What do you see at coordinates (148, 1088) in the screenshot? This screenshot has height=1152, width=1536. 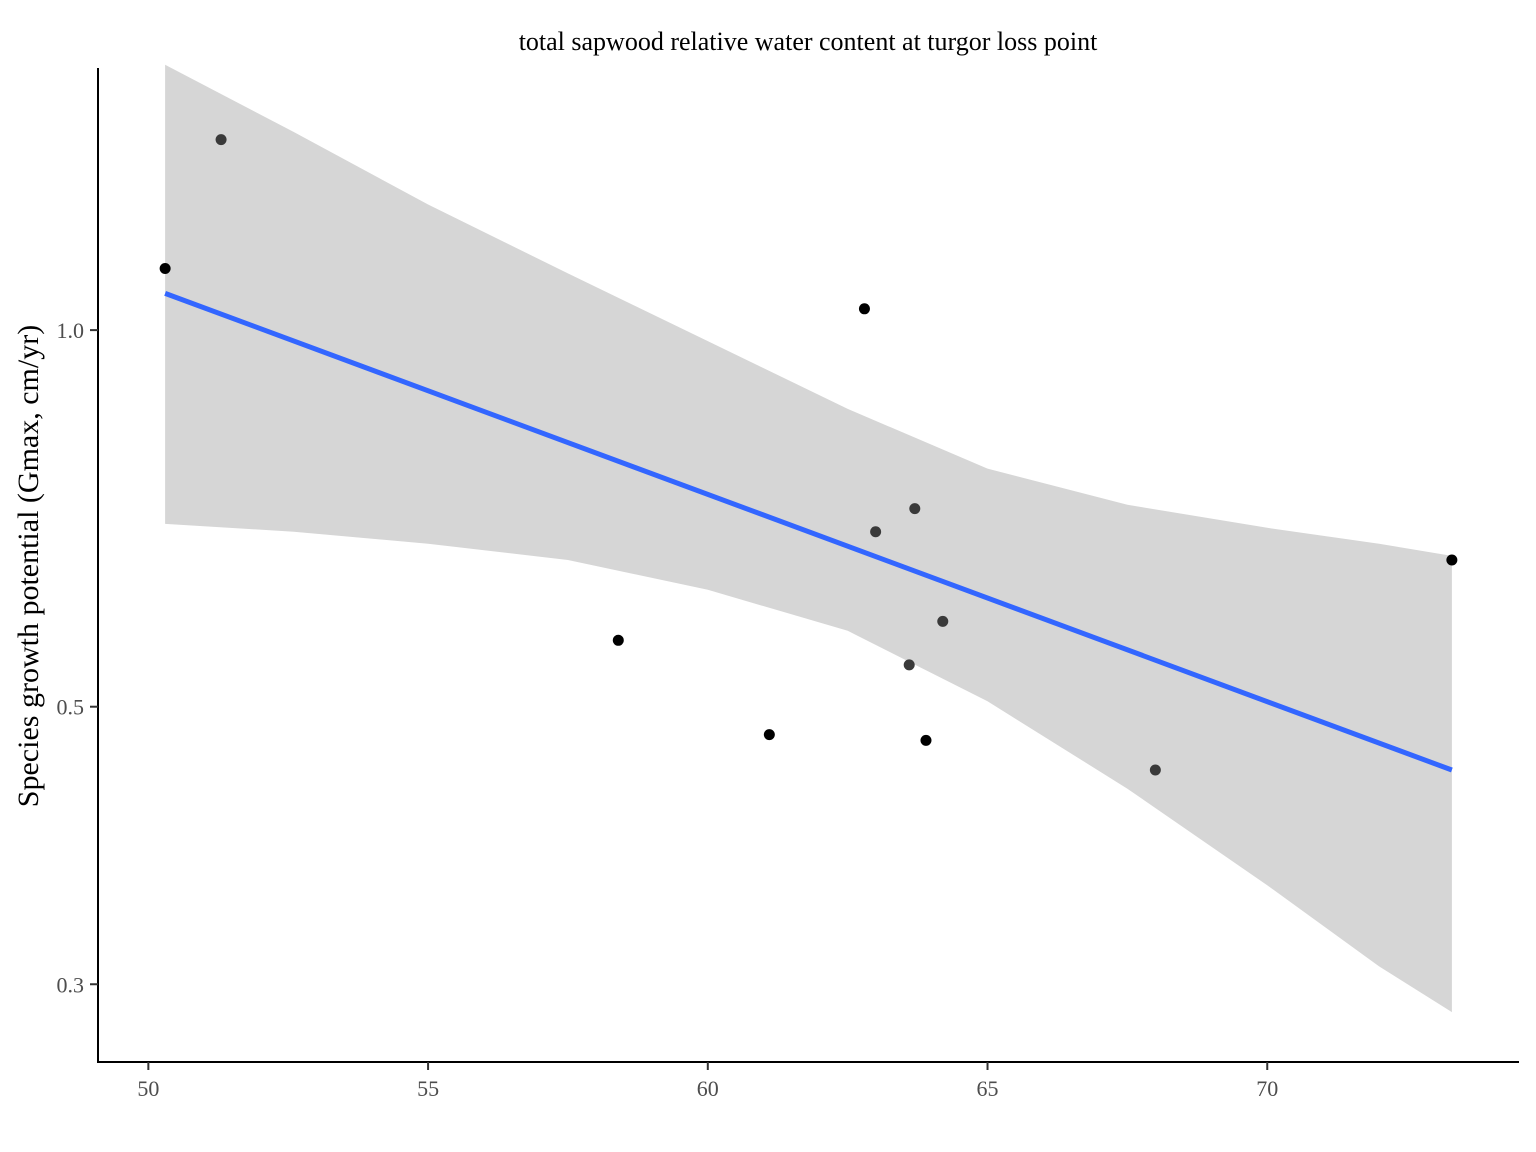 I see `x-tick-label: 50` at bounding box center [148, 1088].